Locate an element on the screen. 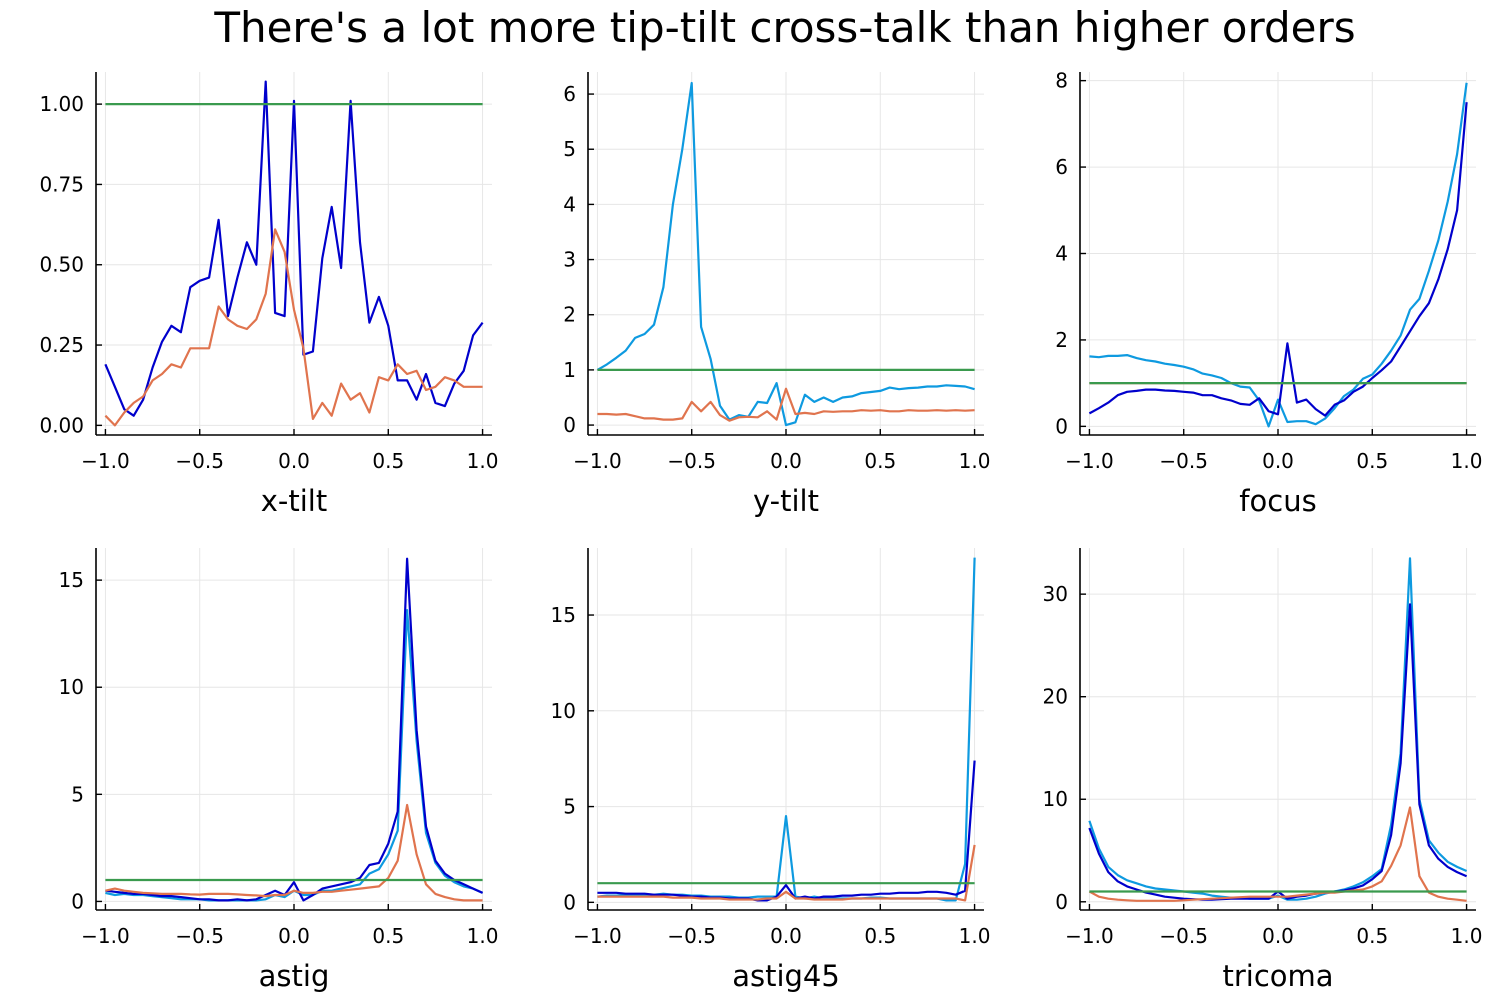  subplot-y-tilt: −1.0 −0.5 0.0 0.5 1.0 0 1 2 3 4 5 6 y-tilt is located at coordinates (776, 295).